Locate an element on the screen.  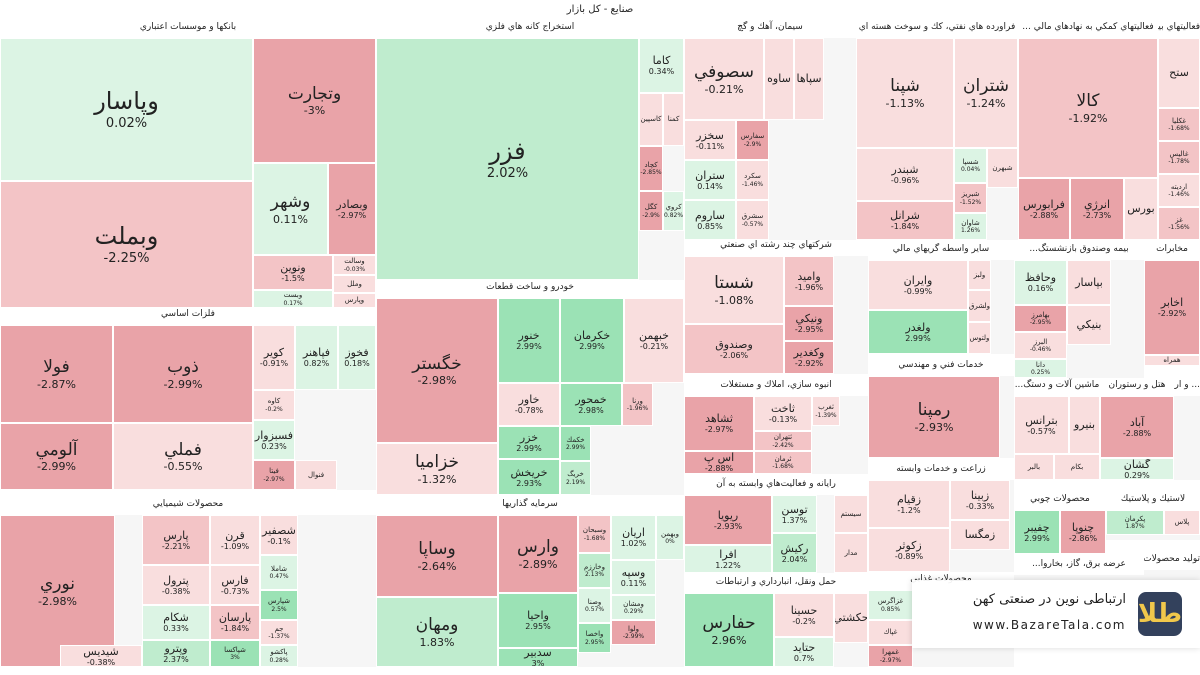
stock-tile: افرا 1.22% is located at coordinates (728, 559).